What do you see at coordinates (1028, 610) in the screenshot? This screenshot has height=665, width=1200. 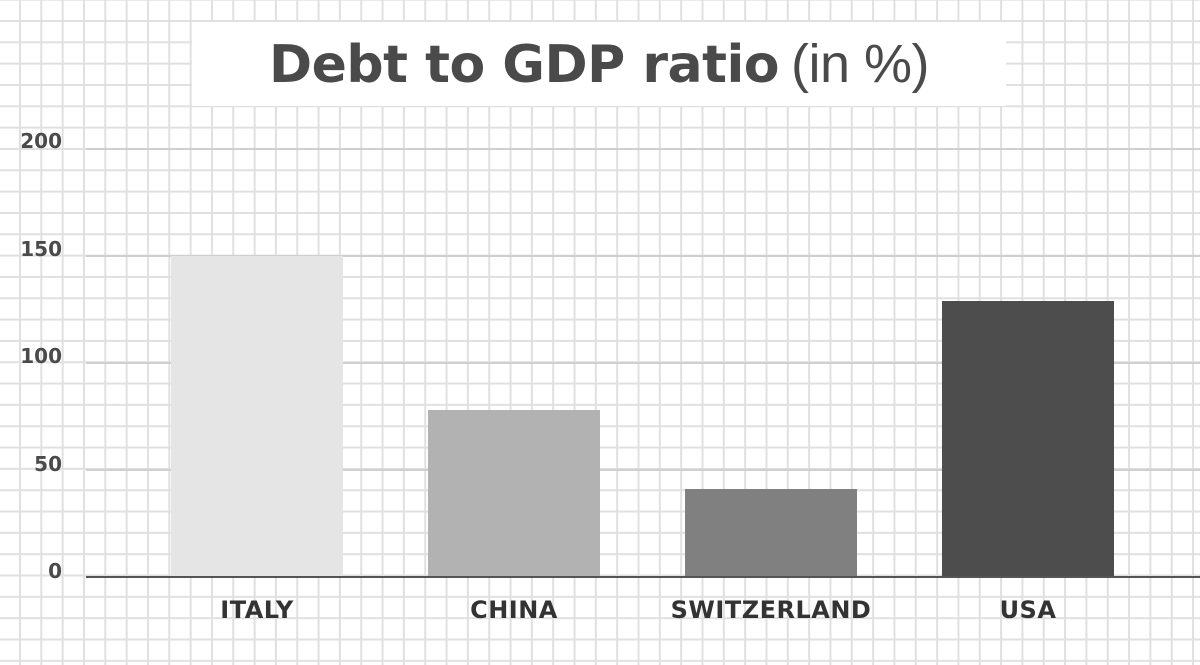 I see `x-label-usa: USA` at bounding box center [1028, 610].